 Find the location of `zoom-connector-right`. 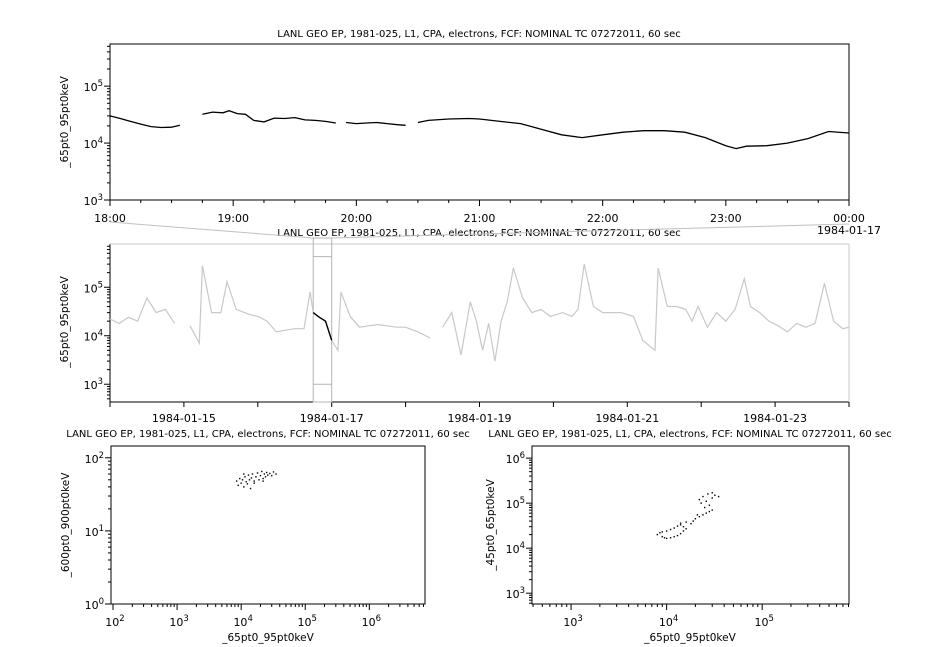

zoom-connector-right is located at coordinates (590, 231).